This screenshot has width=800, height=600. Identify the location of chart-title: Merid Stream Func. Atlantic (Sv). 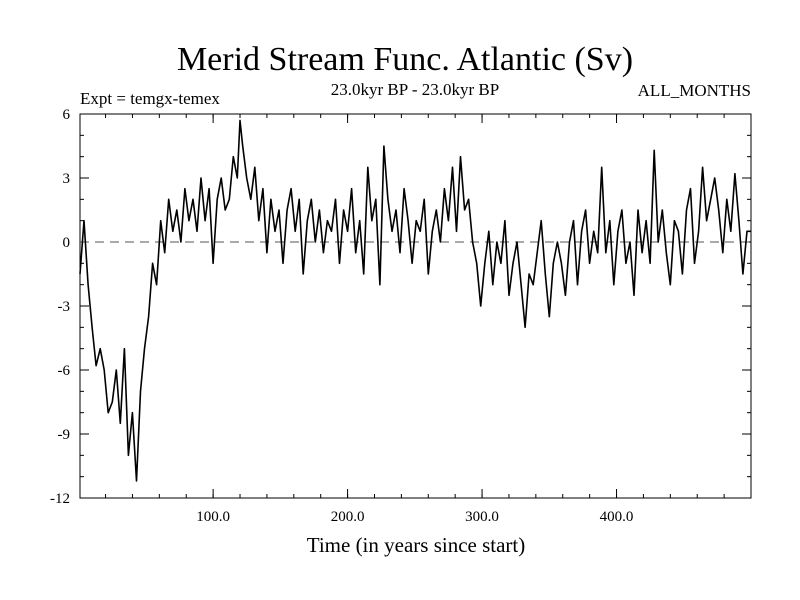
(405, 59).